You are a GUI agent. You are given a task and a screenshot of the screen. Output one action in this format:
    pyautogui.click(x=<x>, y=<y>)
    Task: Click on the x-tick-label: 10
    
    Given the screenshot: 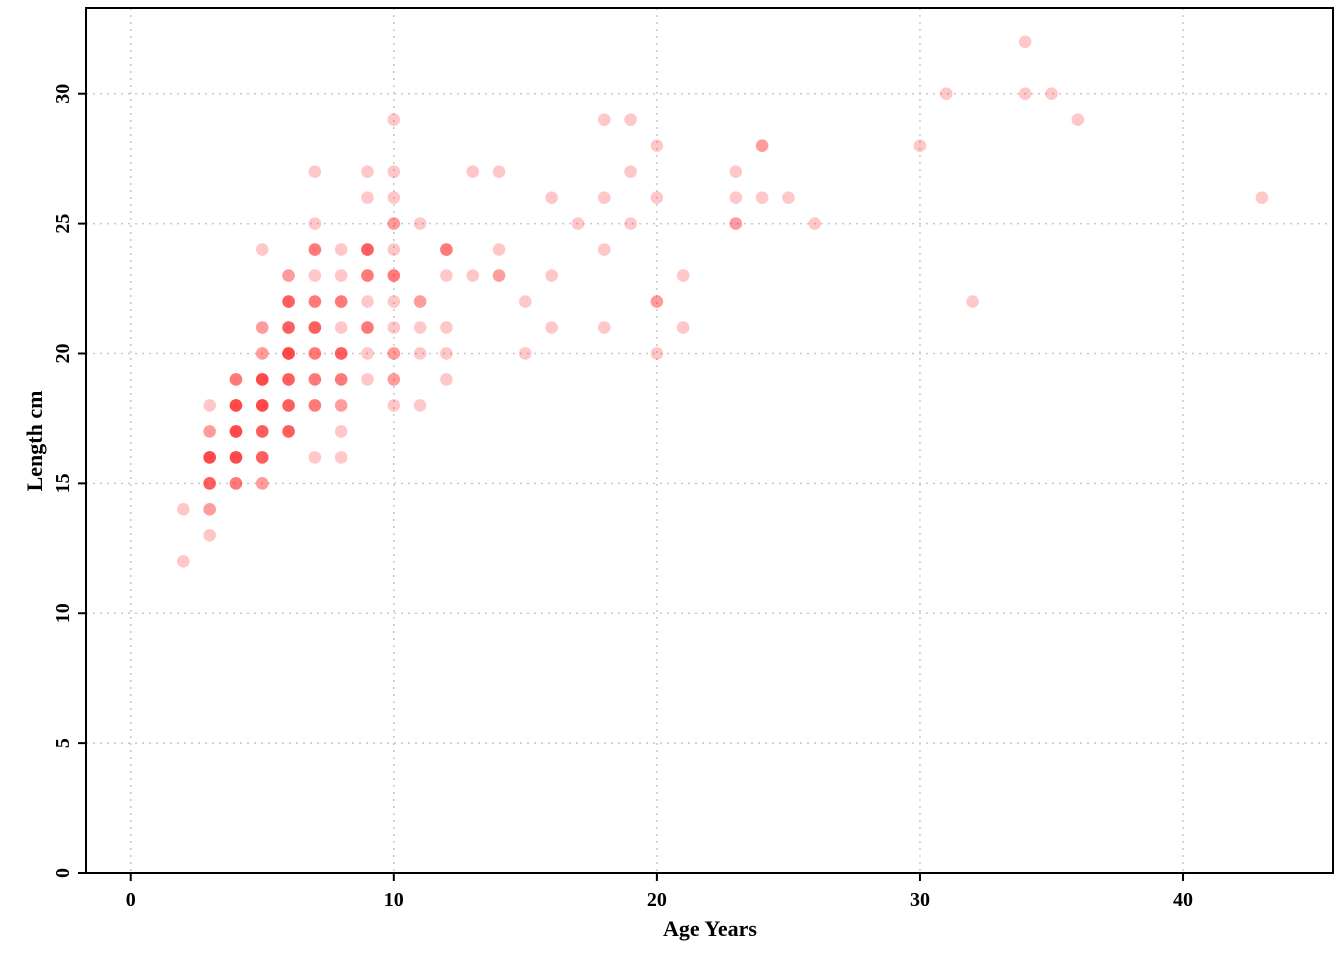 What is the action you would take?
    pyautogui.click(x=394, y=900)
    